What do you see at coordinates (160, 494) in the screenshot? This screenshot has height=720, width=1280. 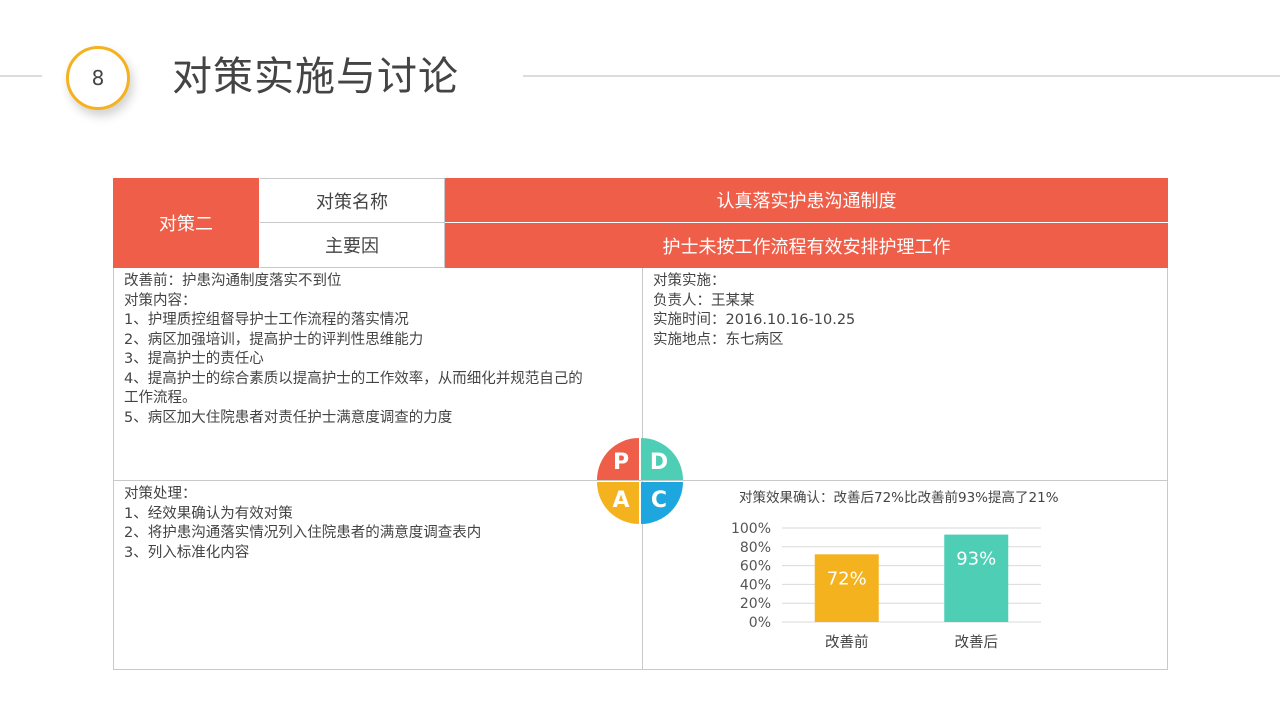 I see `act-line: 对策处理：` at bounding box center [160, 494].